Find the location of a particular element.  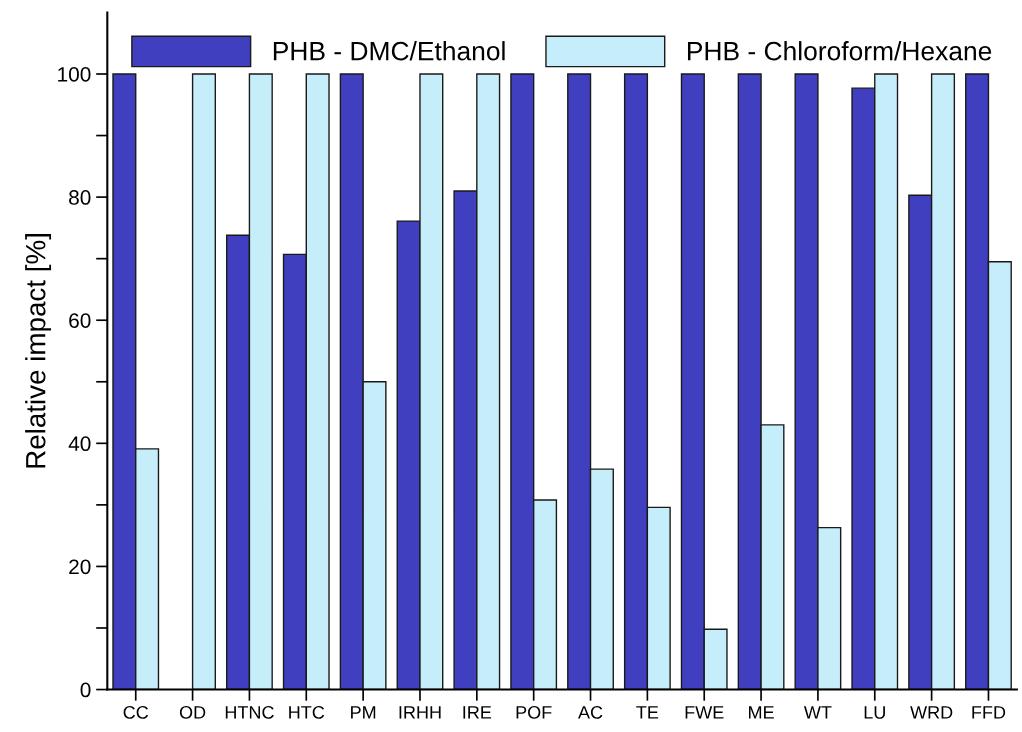

x-tick-label: AC is located at coordinates (590, 712).